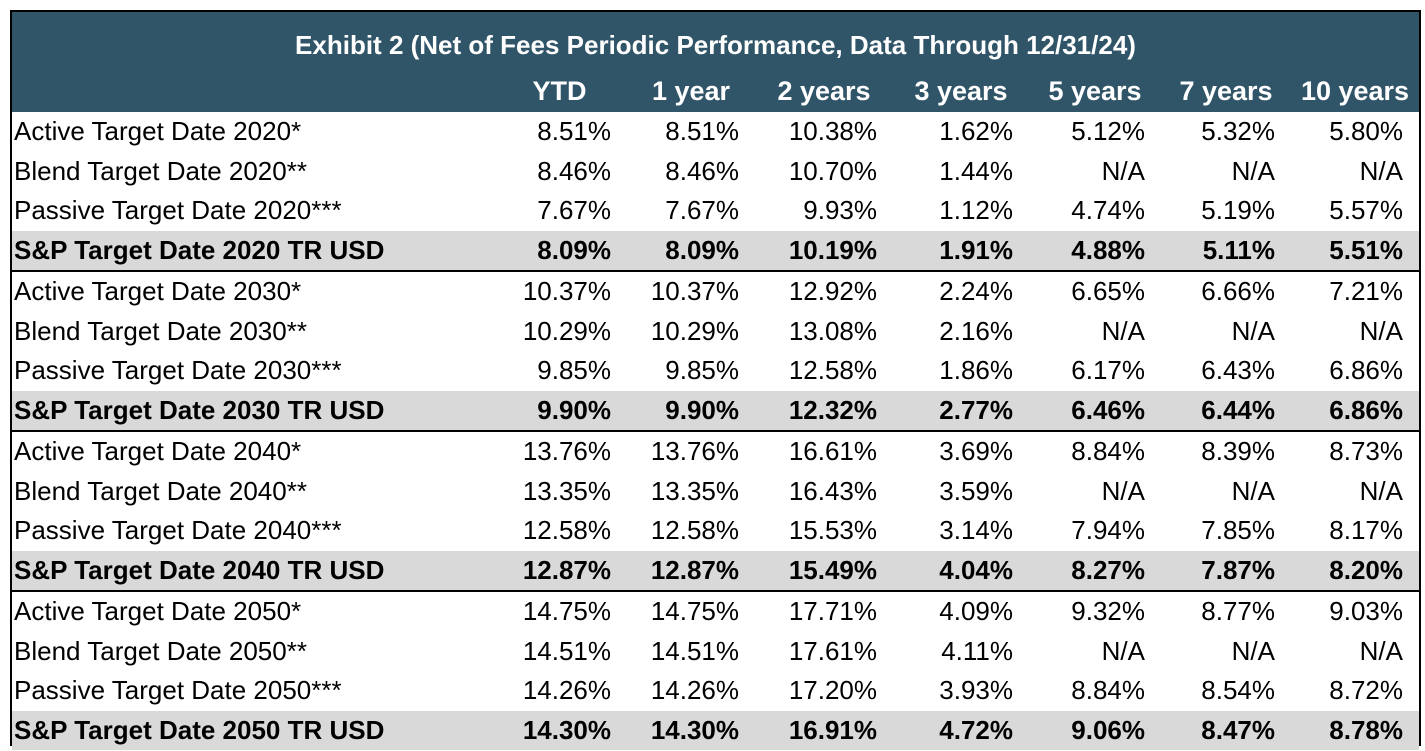  I want to click on return-cell: 5.57%, so click(1366, 210).